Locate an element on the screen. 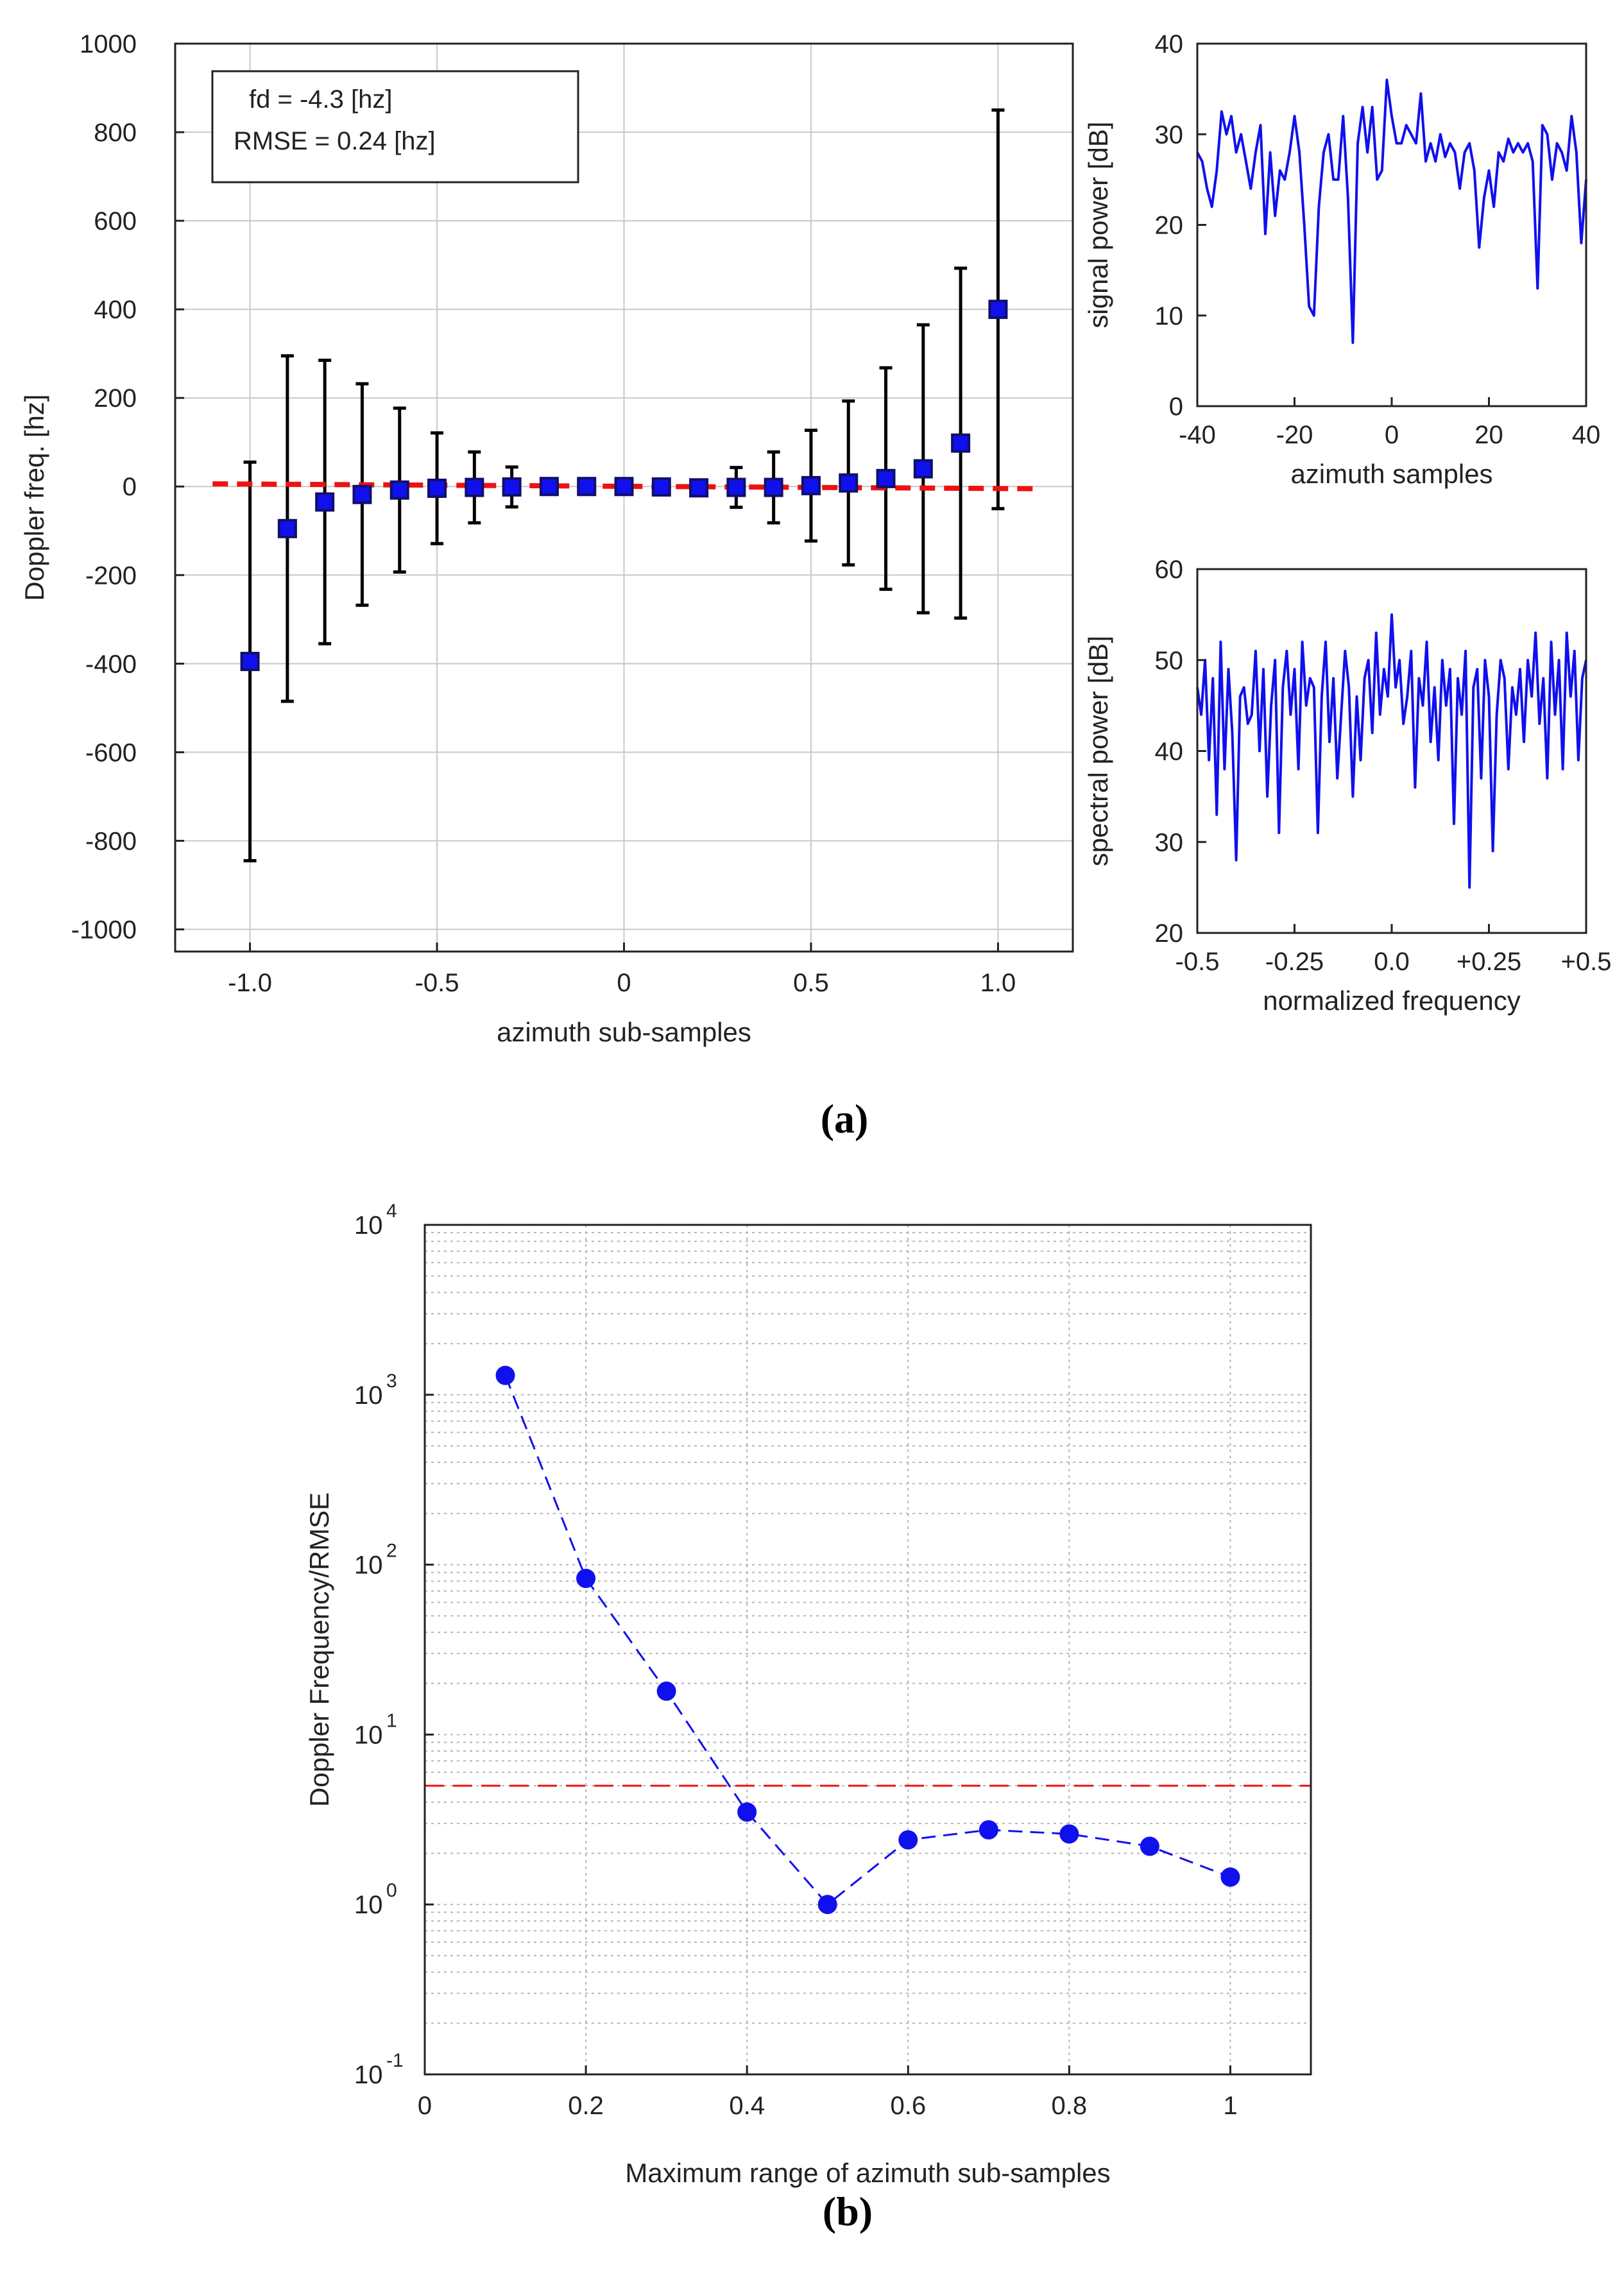 This screenshot has width=1624, height=2272. legend-fd-text: fd = -4.3 [hz] is located at coordinates (320, 100).